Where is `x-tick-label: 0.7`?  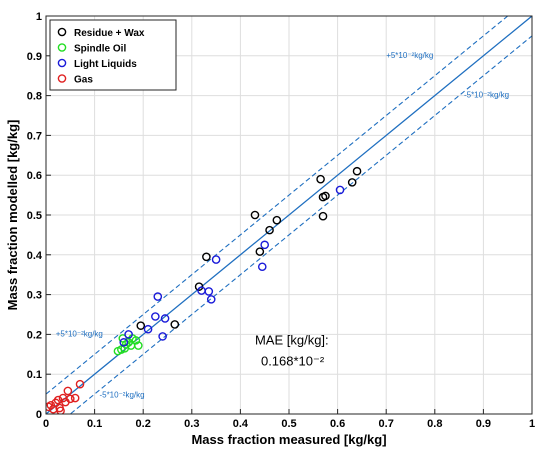 x-tick-label: 0.7 is located at coordinates (386, 424).